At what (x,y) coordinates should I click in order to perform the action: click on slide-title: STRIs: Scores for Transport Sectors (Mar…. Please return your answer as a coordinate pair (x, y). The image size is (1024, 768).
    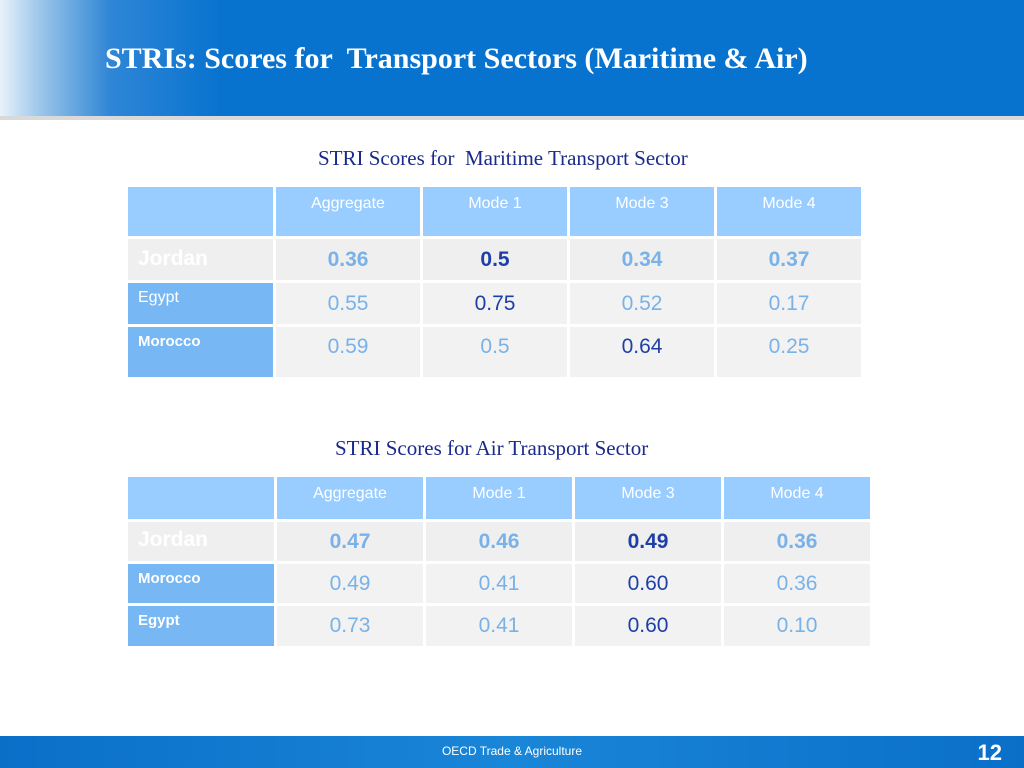
    Looking at the image, I should click on (456, 58).